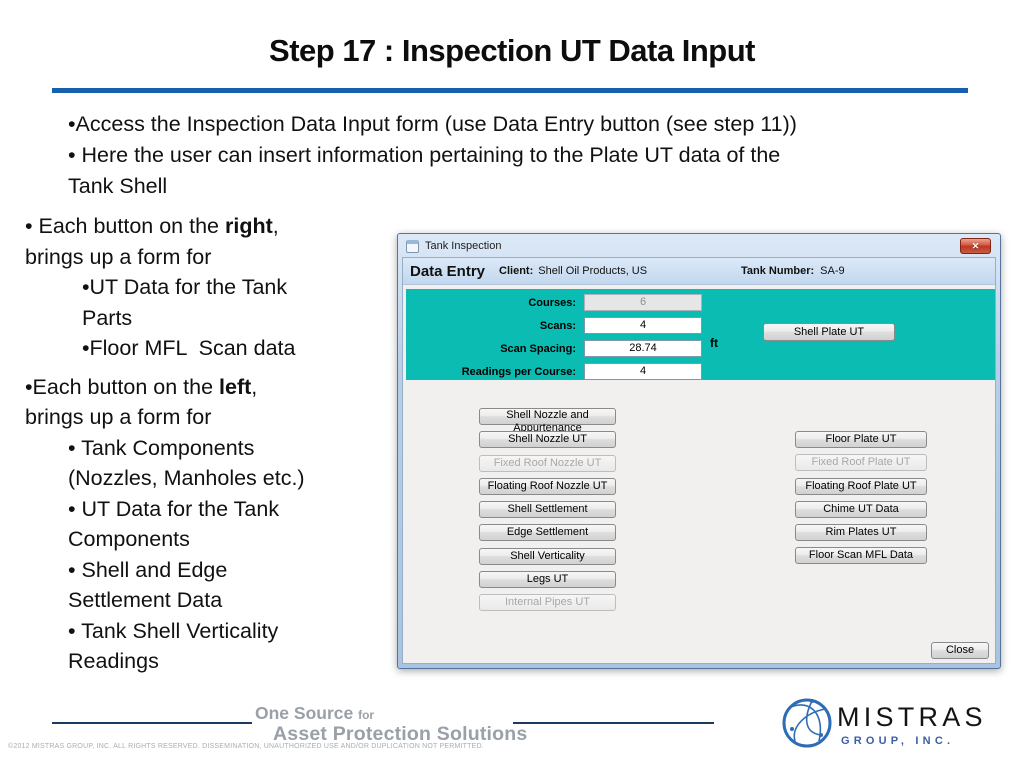 Image resolution: width=1024 pixels, height=768 pixels. I want to click on plate-form-button: Floor Plate UT, so click(861, 439).